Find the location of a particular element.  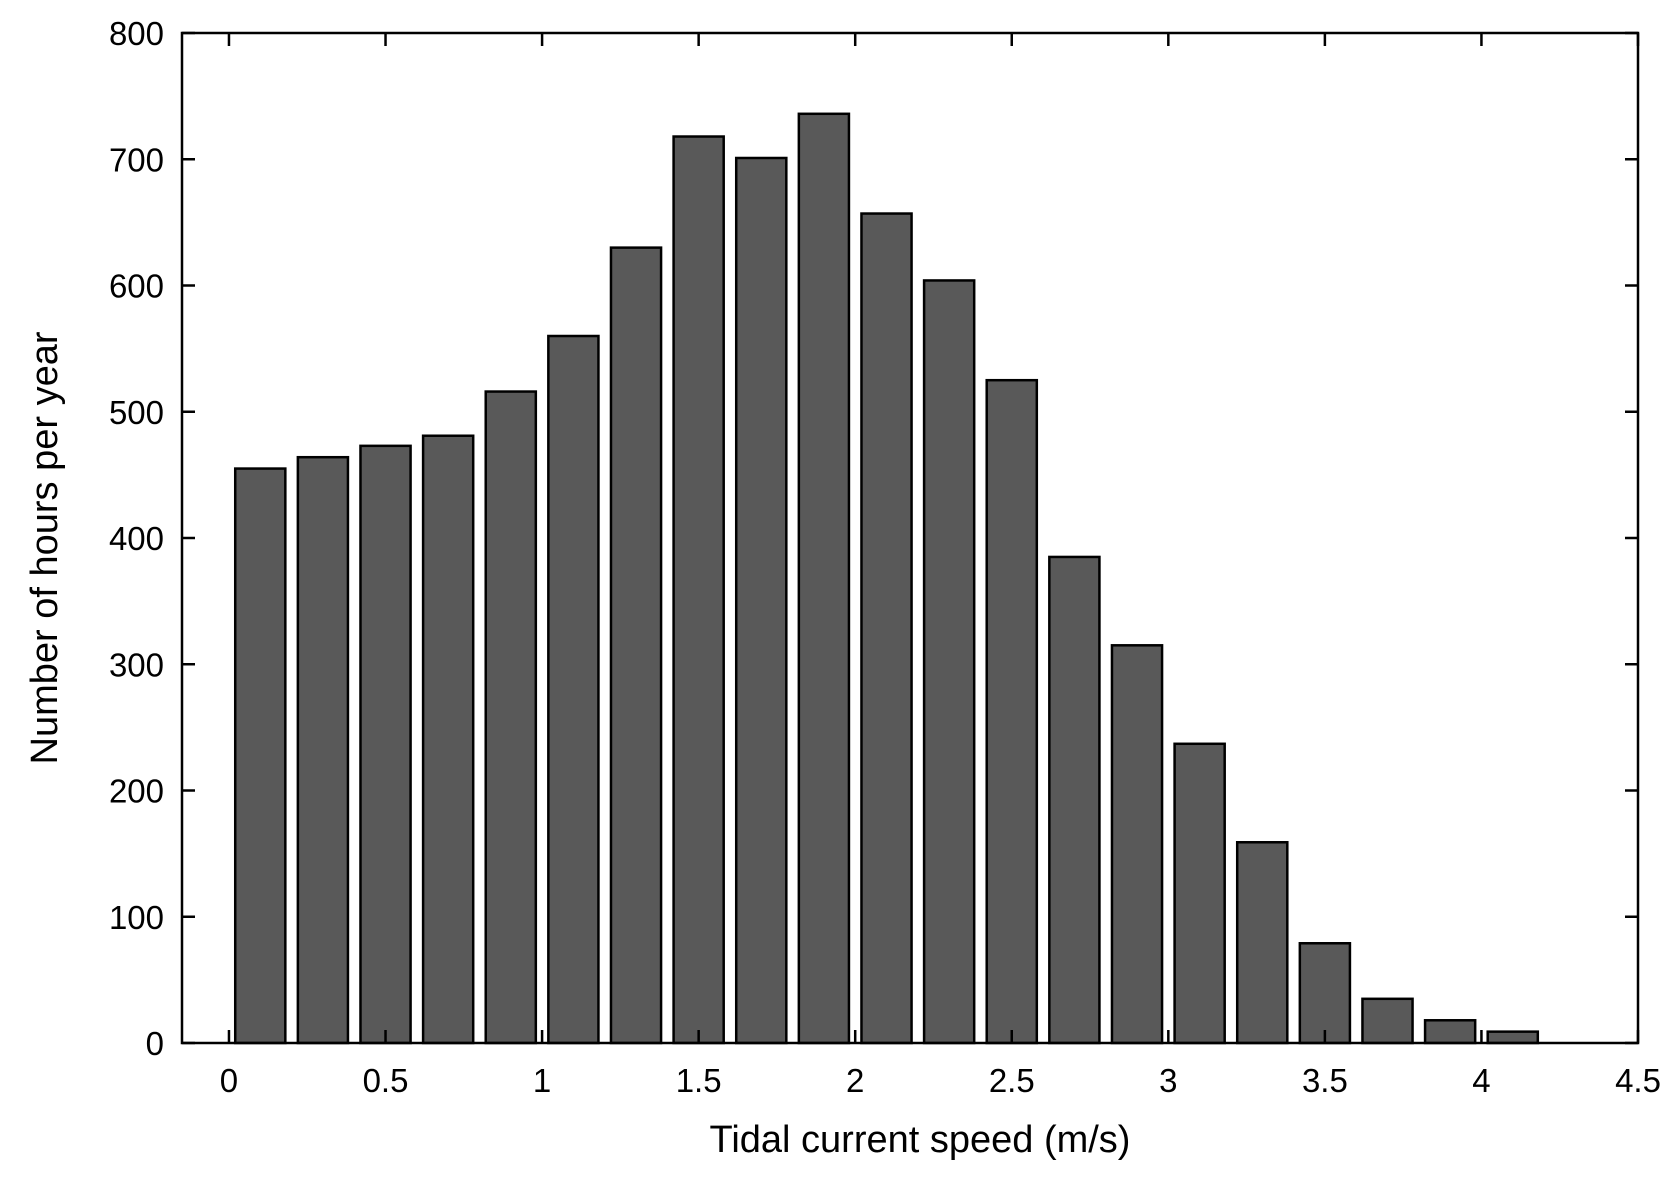

x-tick-label: 3 is located at coordinates (1168, 1080).